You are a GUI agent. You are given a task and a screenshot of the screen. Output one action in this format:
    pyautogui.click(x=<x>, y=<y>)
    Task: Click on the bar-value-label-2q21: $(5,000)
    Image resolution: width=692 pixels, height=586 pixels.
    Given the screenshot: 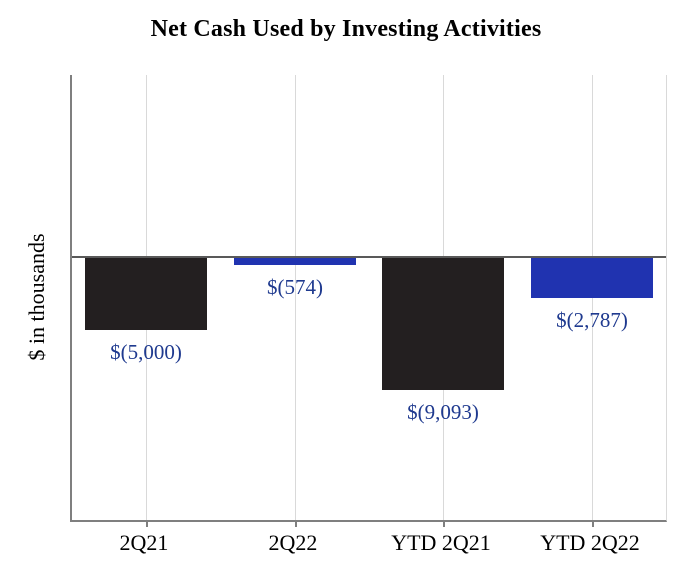 What is the action you would take?
    pyautogui.click(x=146, y=352)
    